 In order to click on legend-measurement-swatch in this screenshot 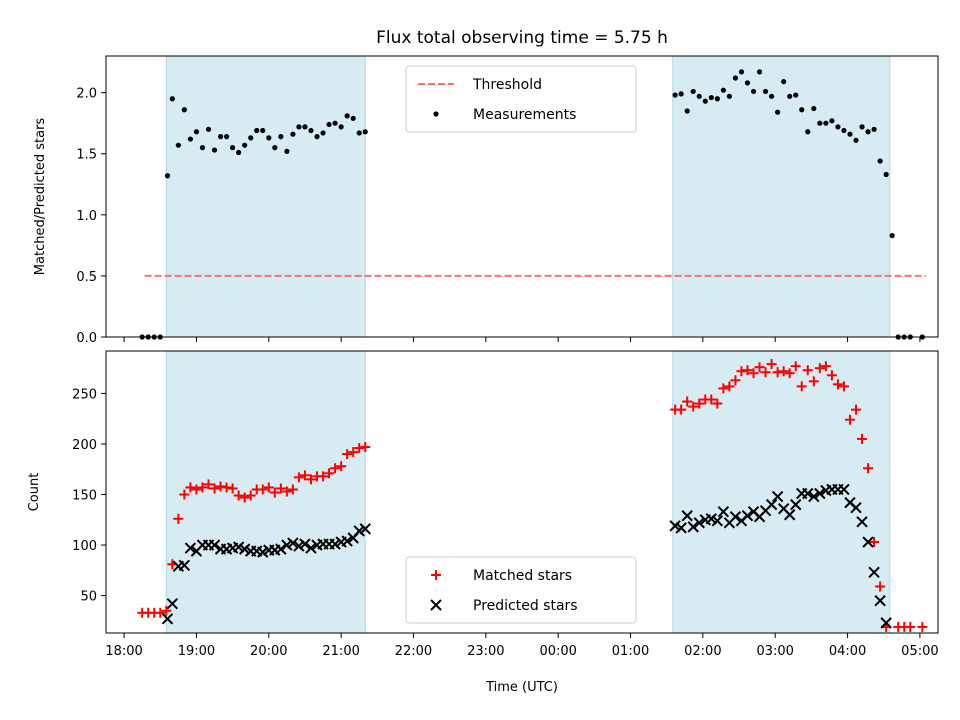, I will do `click(436, 114)`.